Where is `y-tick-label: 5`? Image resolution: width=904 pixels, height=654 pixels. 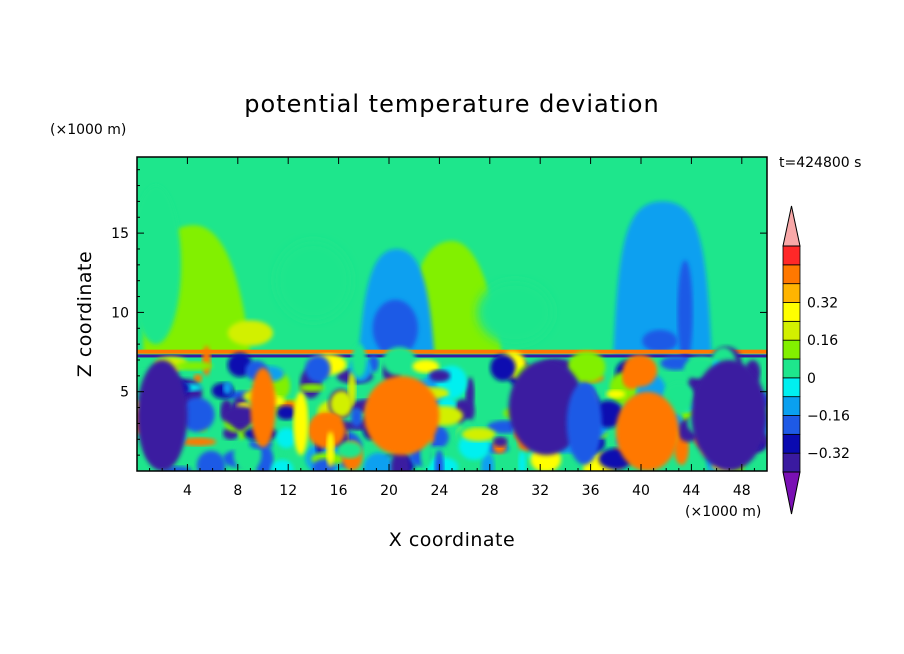 y-tick-label: 5 is located at coordinates (124, 393).